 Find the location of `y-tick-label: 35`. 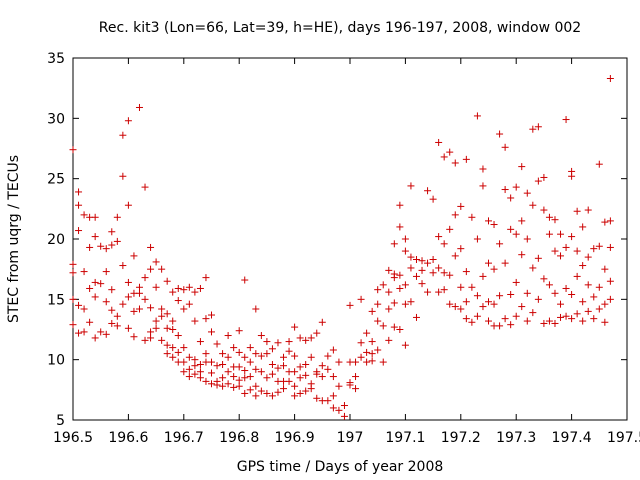

y-tick-label: 35 is located at coordinates (56, 59).